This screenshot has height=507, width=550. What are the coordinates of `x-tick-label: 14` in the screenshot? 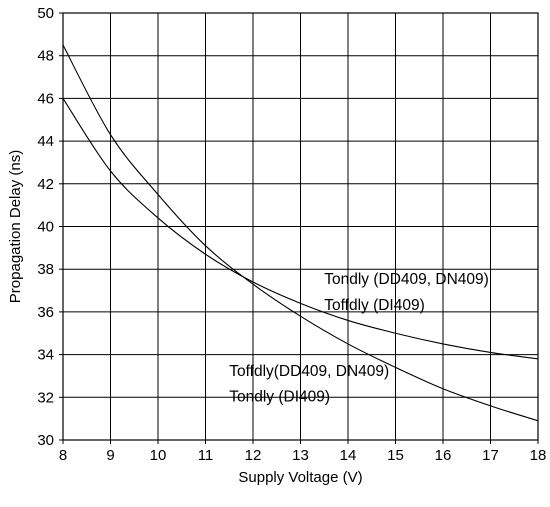 It's located at (348, 455).